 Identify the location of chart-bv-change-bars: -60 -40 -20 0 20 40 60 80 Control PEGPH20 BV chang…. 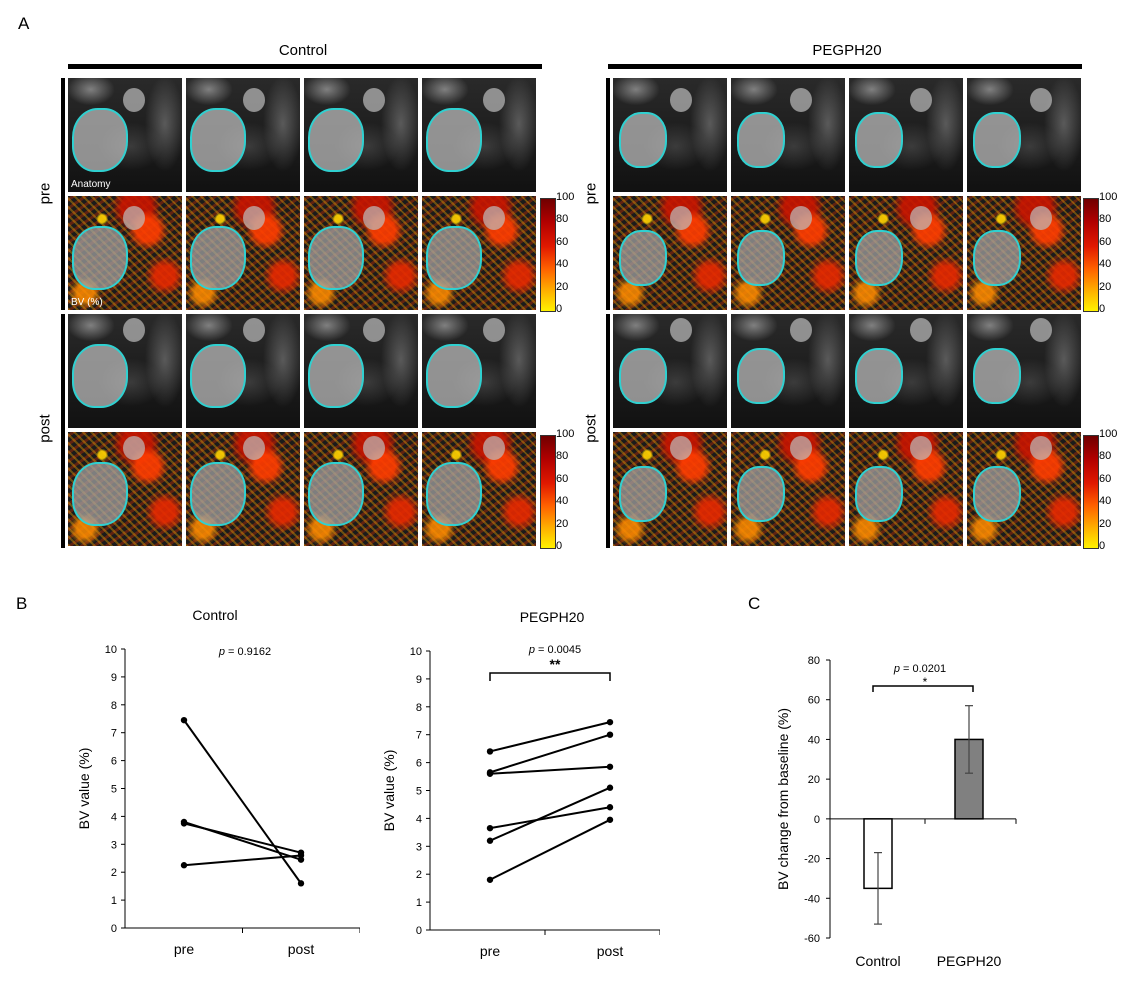
(896, 812).